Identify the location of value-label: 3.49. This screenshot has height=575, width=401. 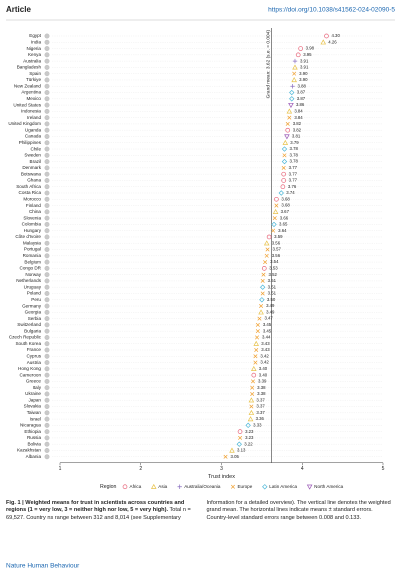
(270, 305).